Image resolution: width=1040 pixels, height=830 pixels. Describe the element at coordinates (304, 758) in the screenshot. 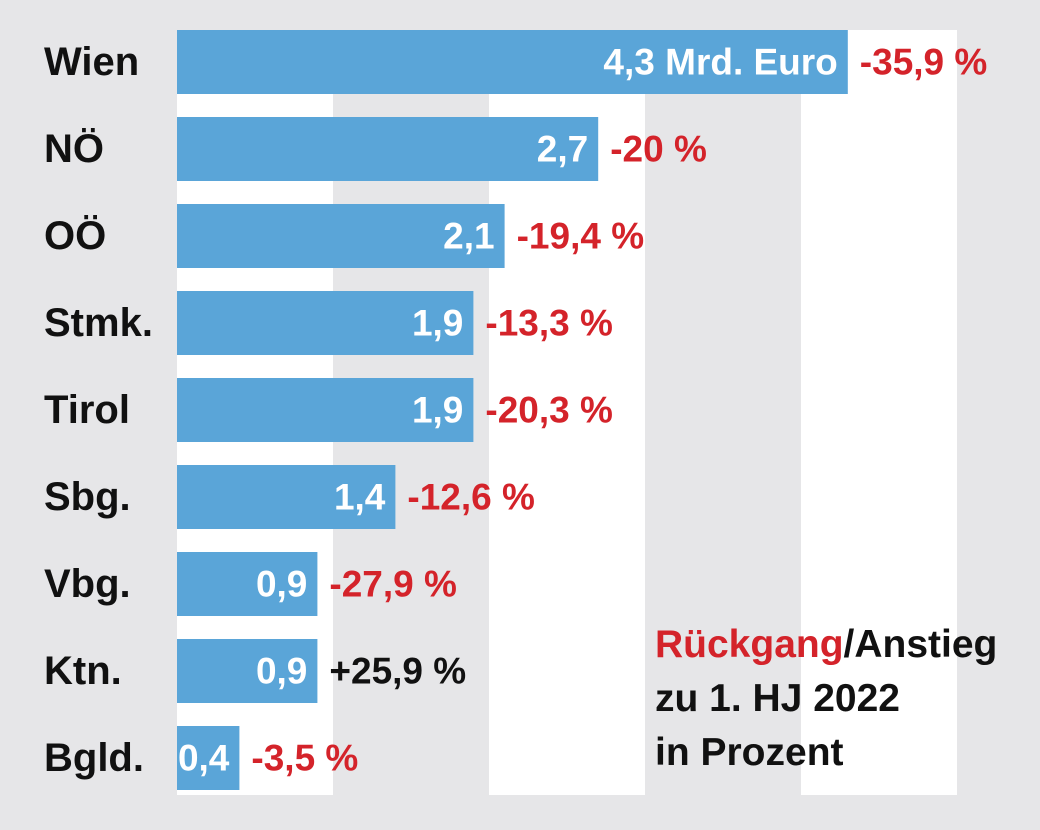

I see `change-label: -3,5 %` at that location.